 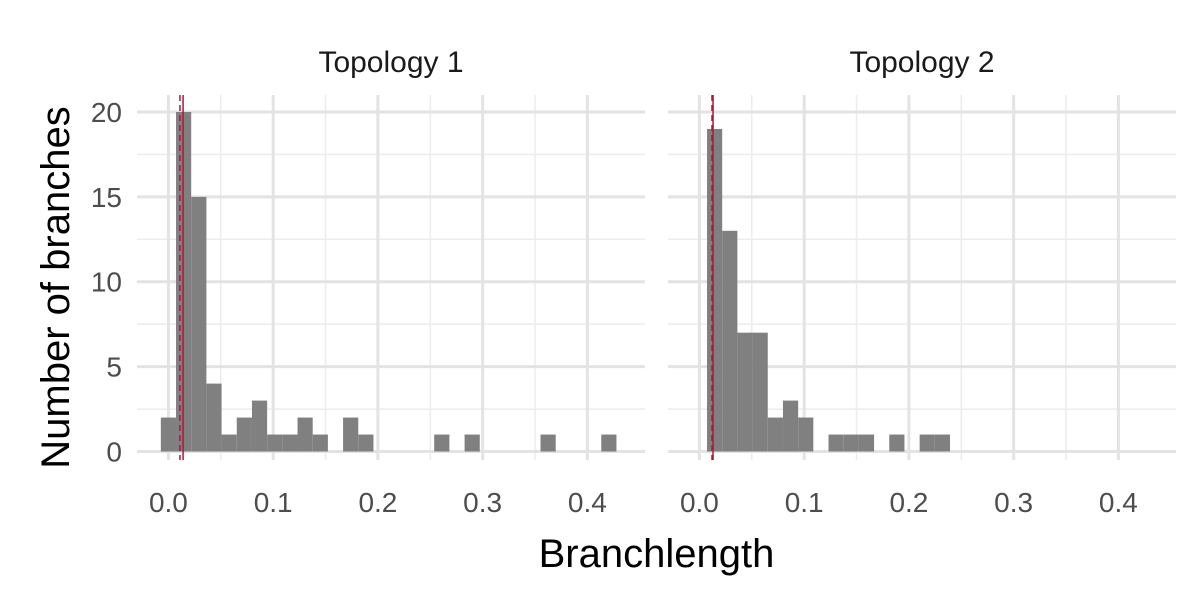 What do you see at coordinates (829, 290) in the screenshot?
I see `bars` at bounding box center [829, 290].